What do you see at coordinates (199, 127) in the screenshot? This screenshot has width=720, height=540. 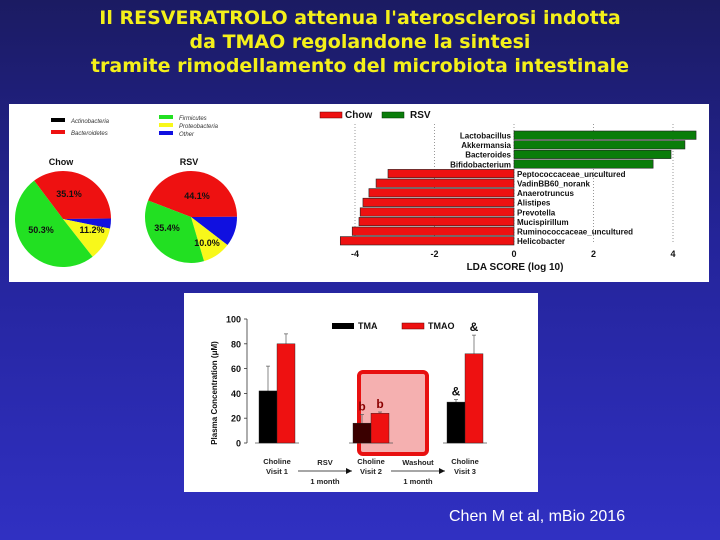 I see `legend-label-proteobacteria: Proteobacteria` at bounding box center [199, 127].